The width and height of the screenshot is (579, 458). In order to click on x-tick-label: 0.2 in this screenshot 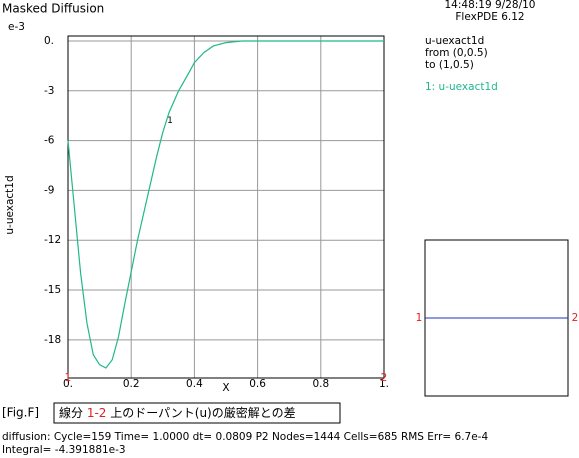, I will do `click(131, 384)`.